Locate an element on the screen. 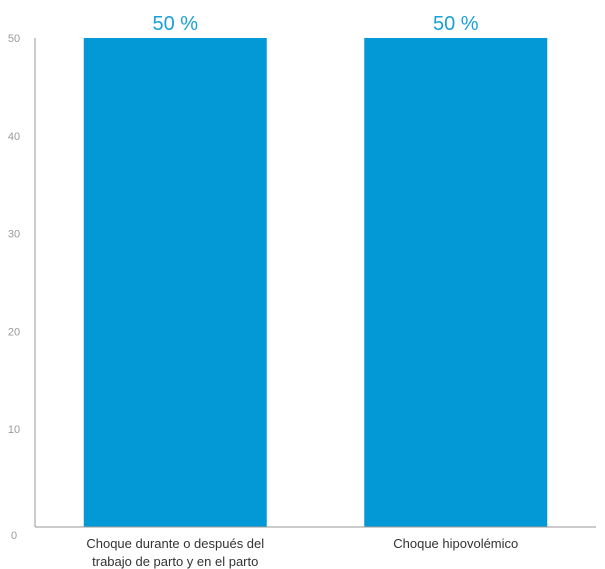 The image size is (605, 569). y-tick-label: 0 is located at coordinates (14, 536).